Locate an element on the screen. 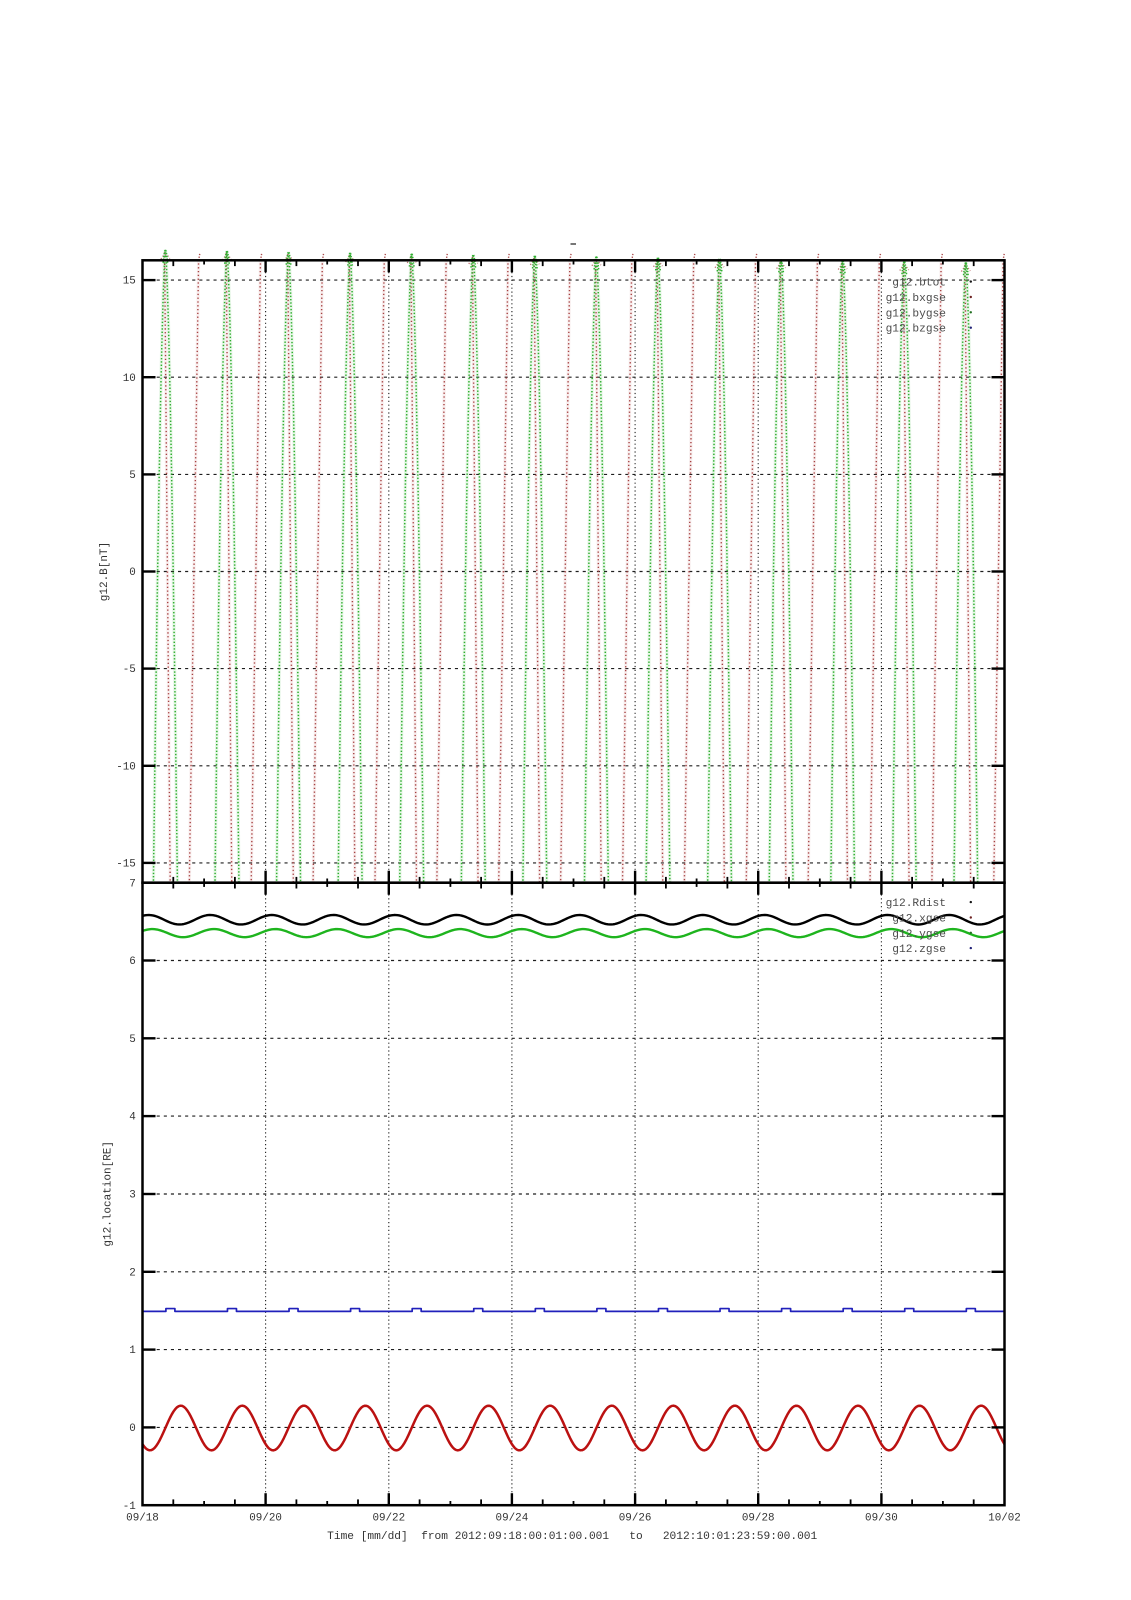 This screenshot has width=1131, height=1600. svg-text: 09/26 is located at coordinates (635, 1519).